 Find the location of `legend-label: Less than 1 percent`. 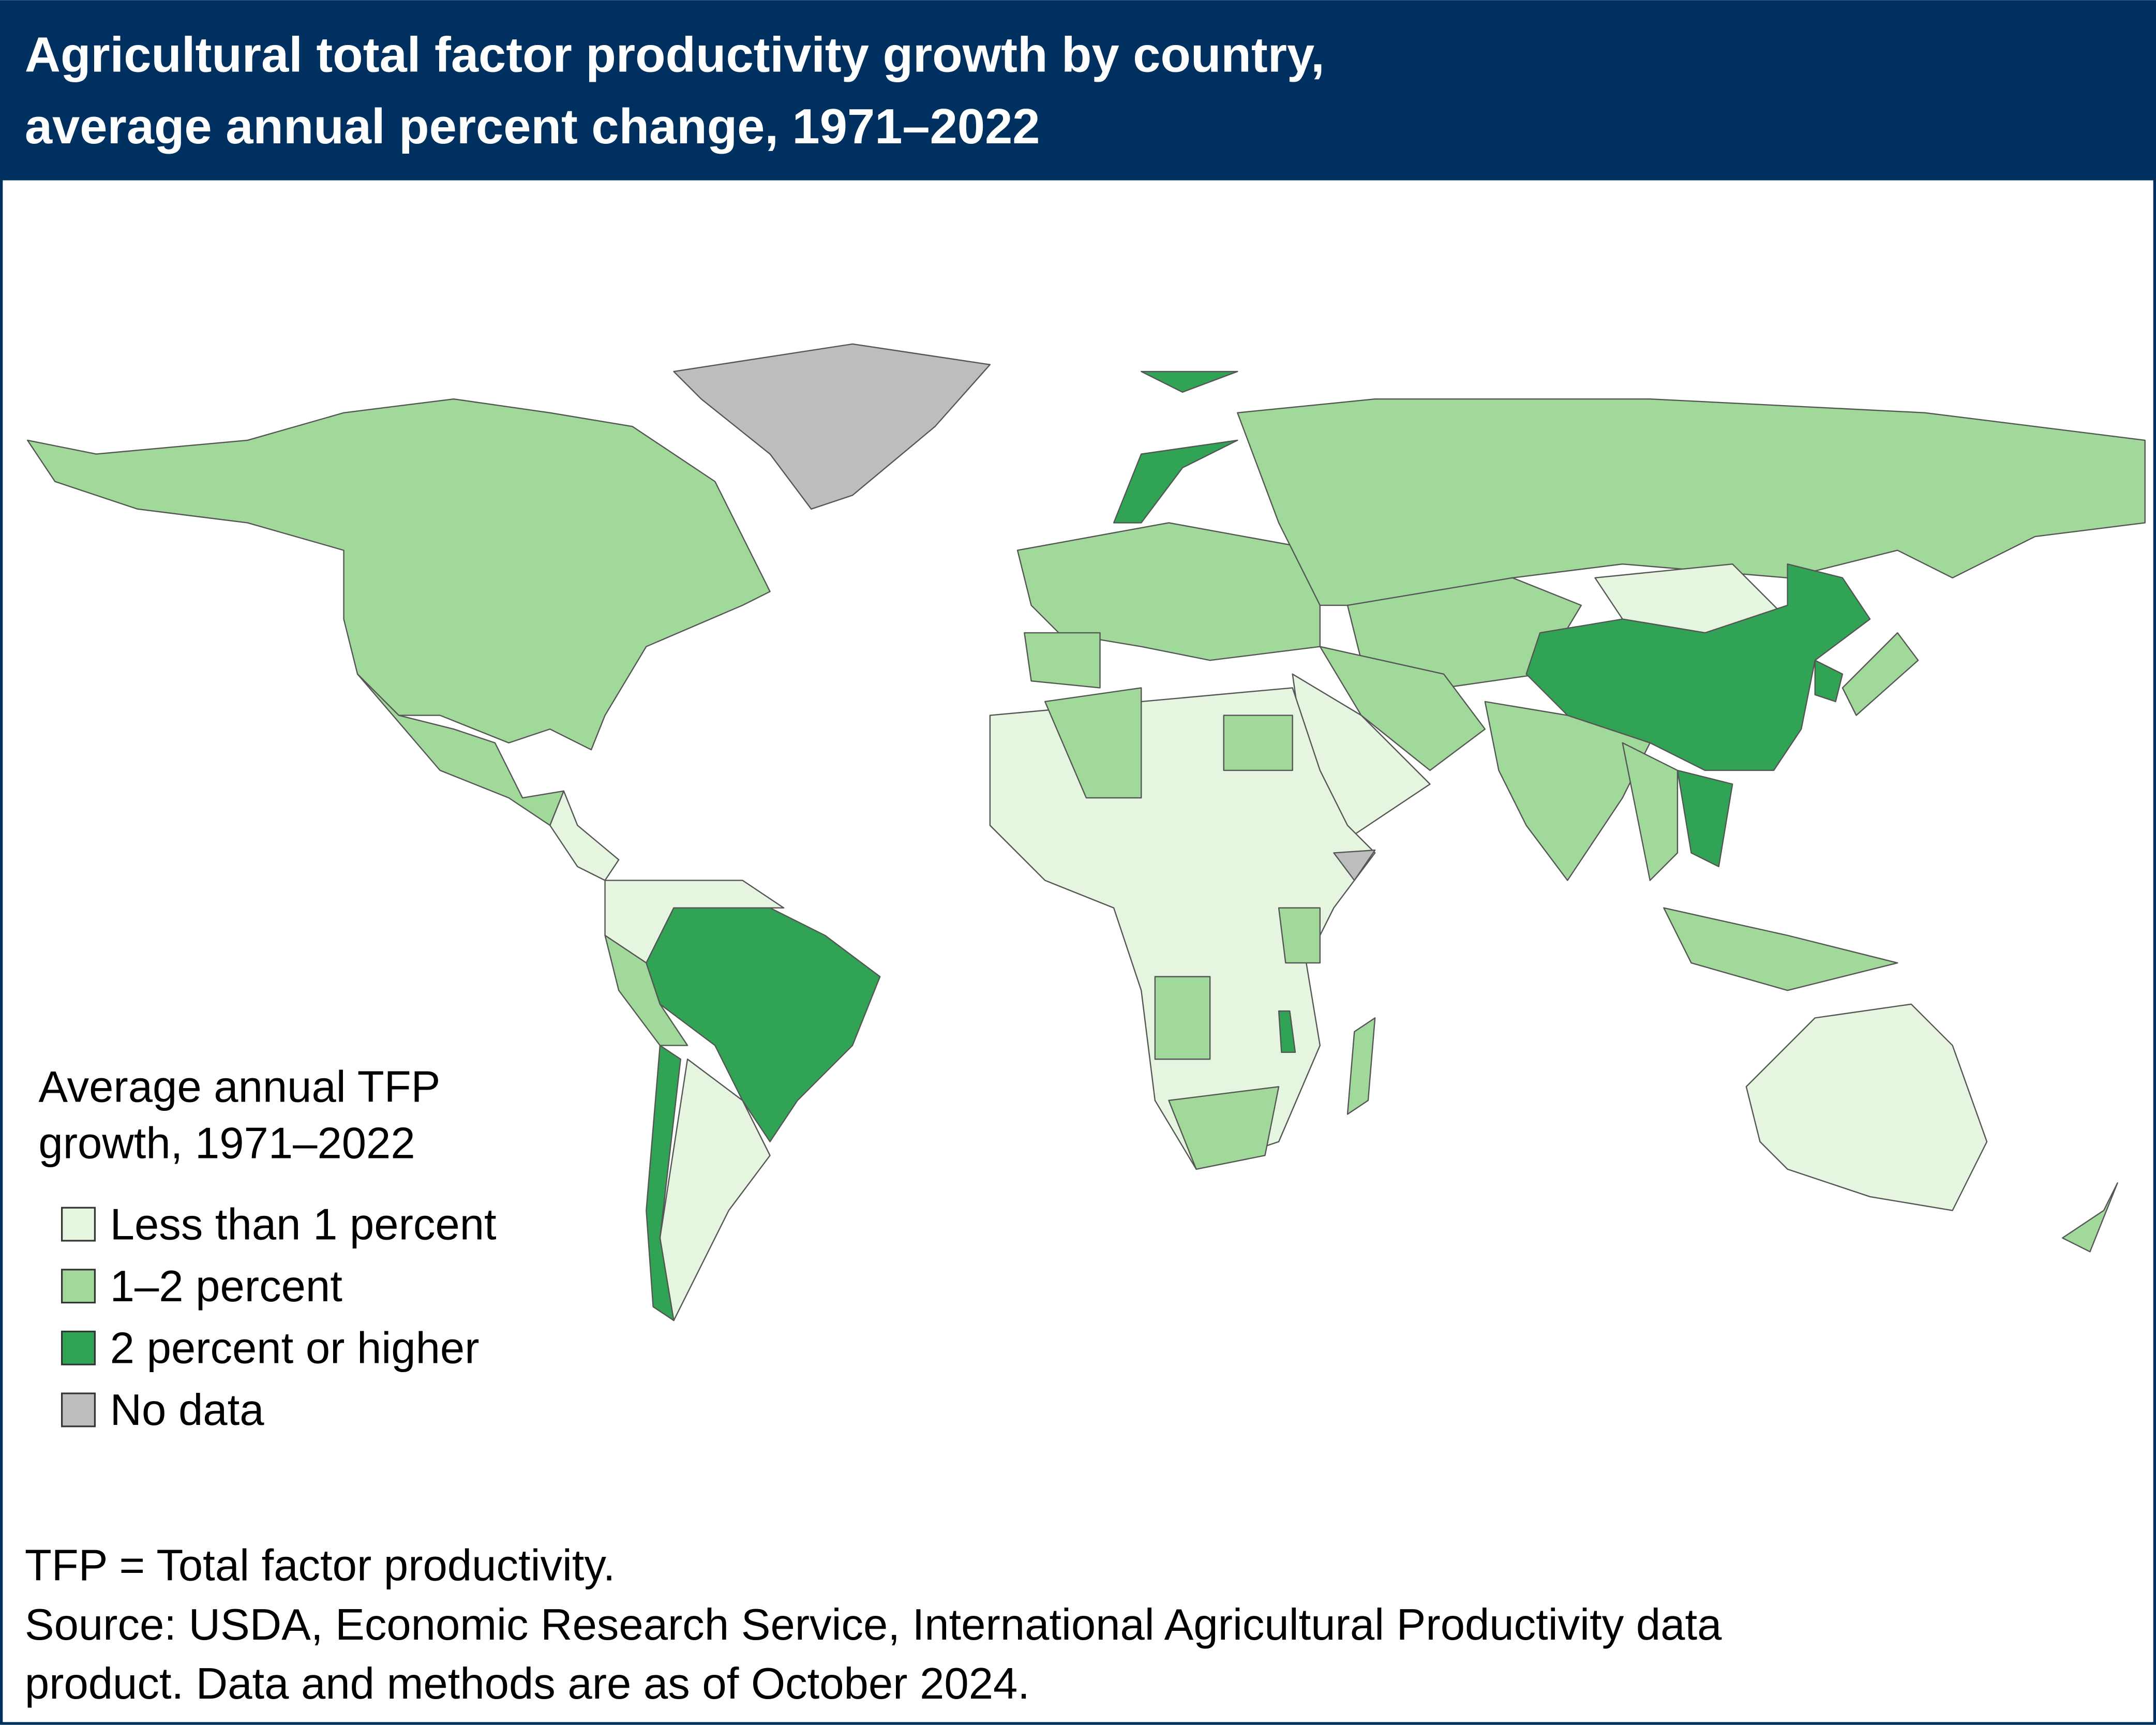

legend-label: Less than 1 percent is located at coordinates (304, 1224).